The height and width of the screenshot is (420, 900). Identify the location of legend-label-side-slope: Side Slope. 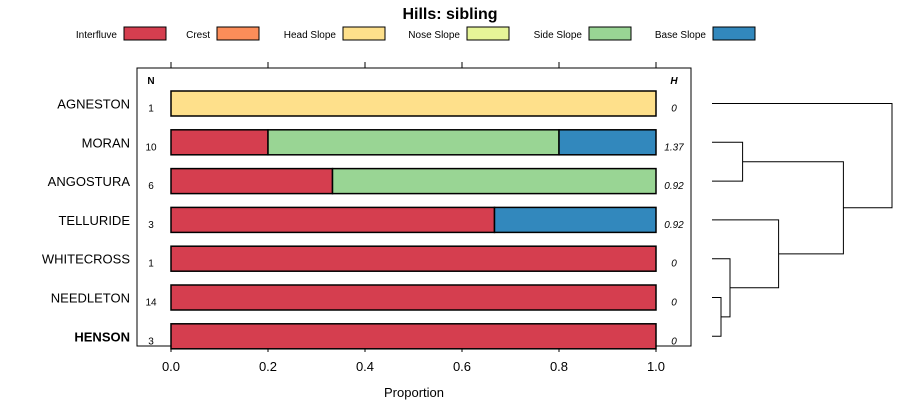
(558, 35).